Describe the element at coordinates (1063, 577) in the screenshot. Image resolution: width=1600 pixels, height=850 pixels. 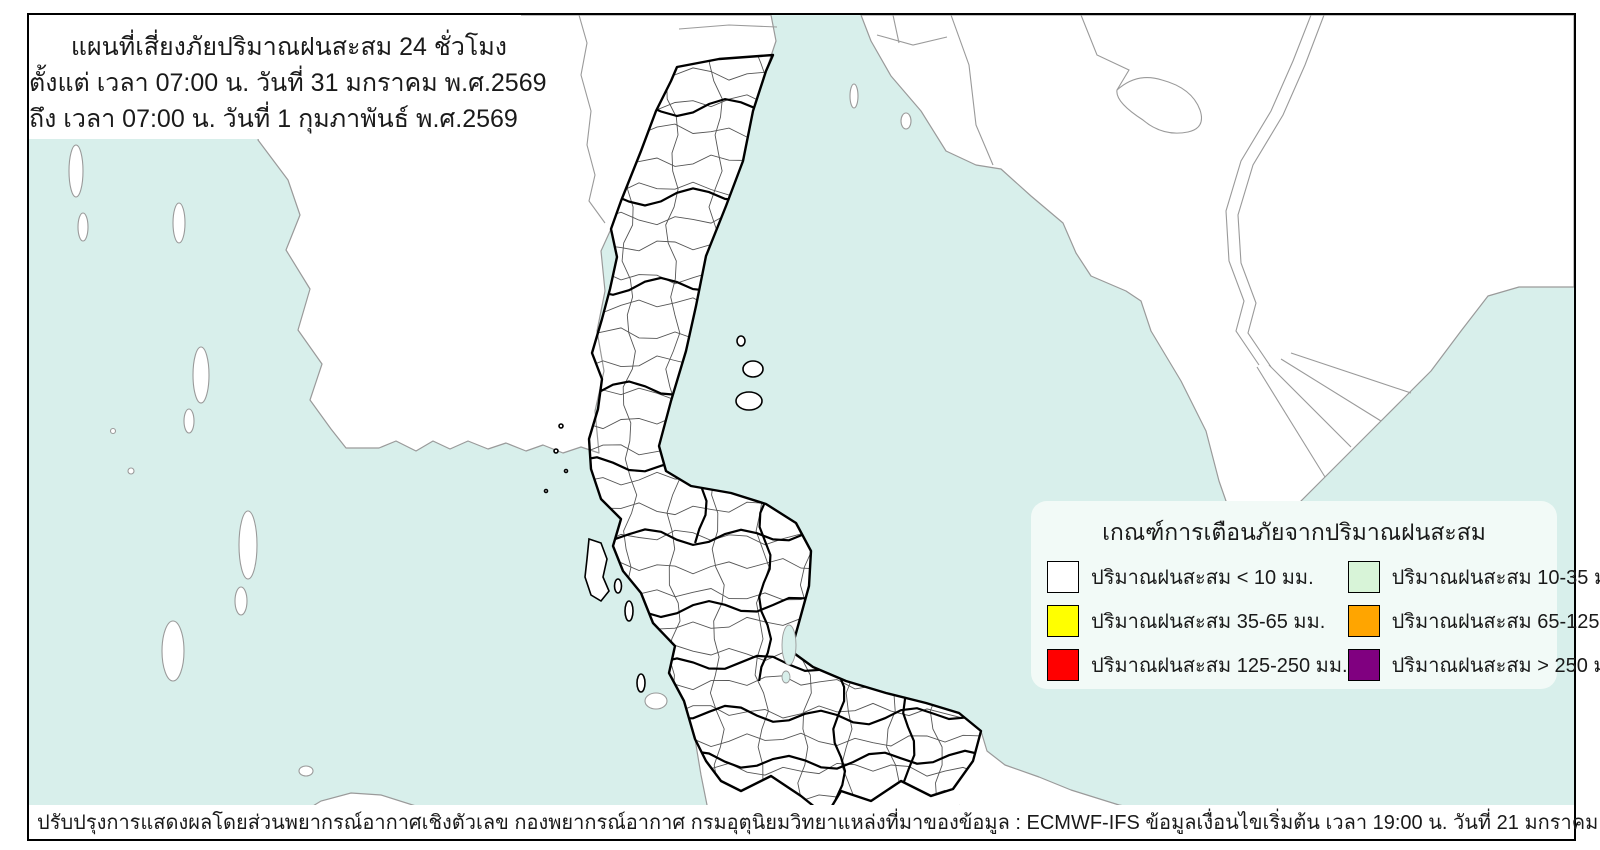
I see `legend-swatch-lt10` at that location.